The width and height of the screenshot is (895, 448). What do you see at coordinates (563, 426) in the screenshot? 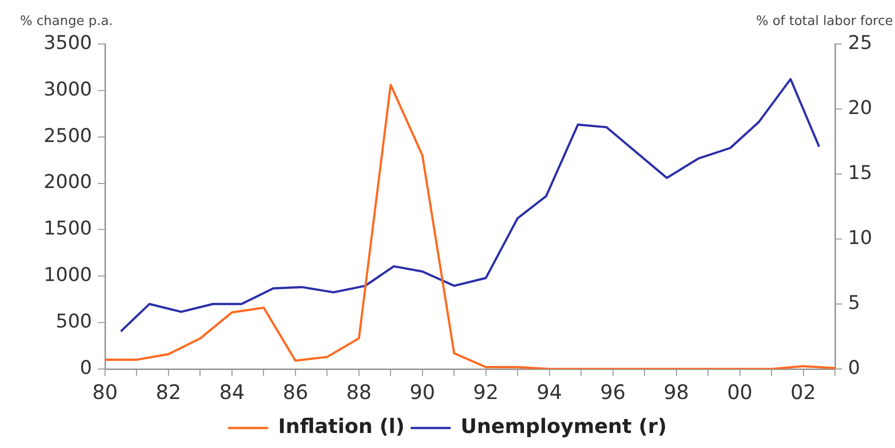
I see `legend-label: Unemployment (r)` at bounding box center [563, 426].